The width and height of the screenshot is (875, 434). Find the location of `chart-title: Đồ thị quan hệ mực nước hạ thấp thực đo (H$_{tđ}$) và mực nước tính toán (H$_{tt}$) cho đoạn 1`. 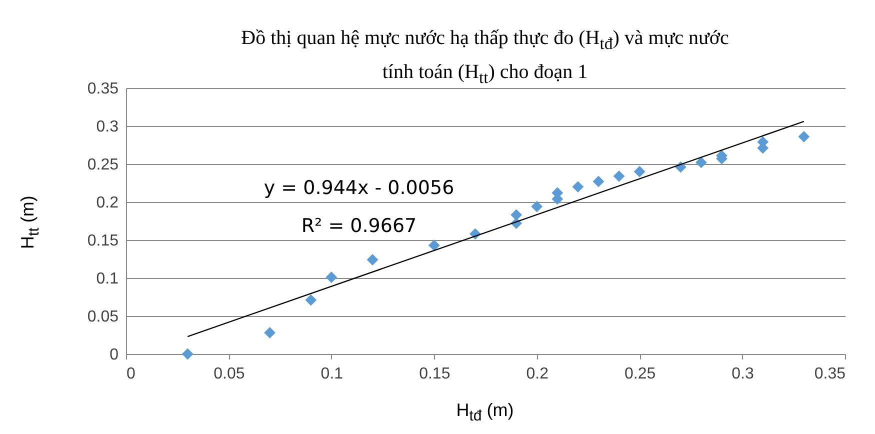

chart-title: Đồ thị quan hệ mực nước hạ thấp thực đo (H$_{tđ}$) và mực nước tính toán (H$_{tt}$) cho đoạn 1 is located at coordinates (485, 57).